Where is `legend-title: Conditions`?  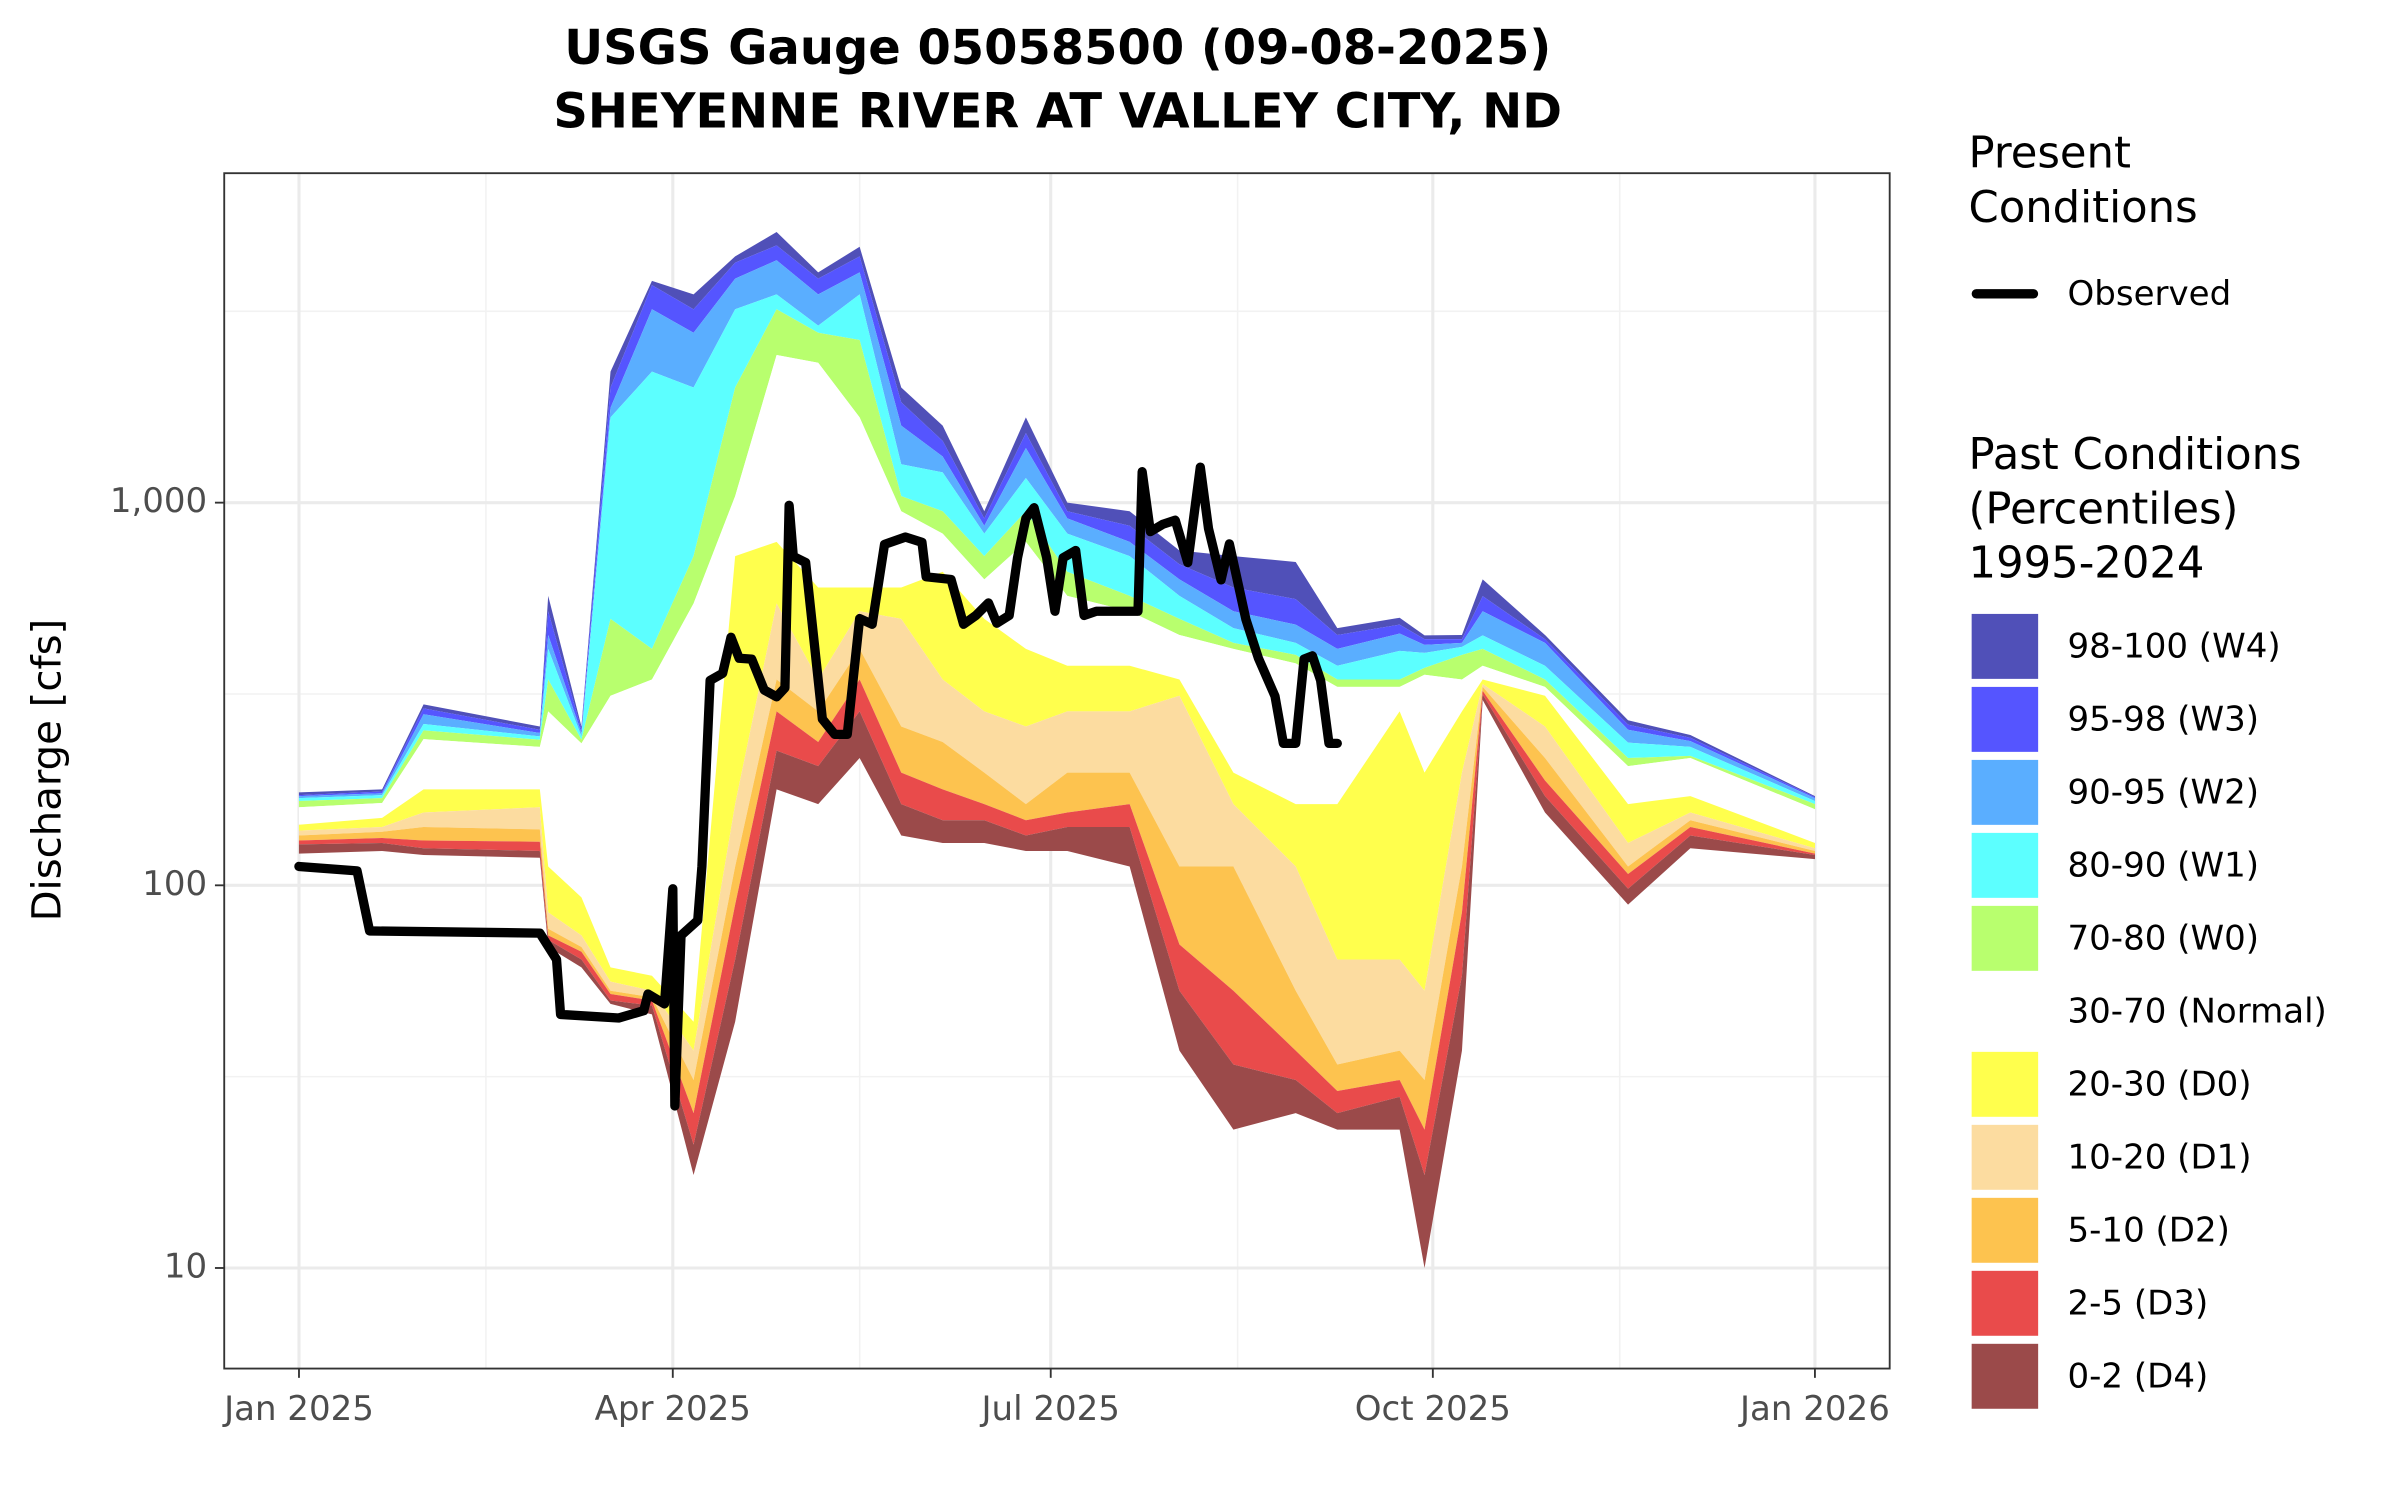
legend-title: Conditions is located at coordinates (2083, 208).